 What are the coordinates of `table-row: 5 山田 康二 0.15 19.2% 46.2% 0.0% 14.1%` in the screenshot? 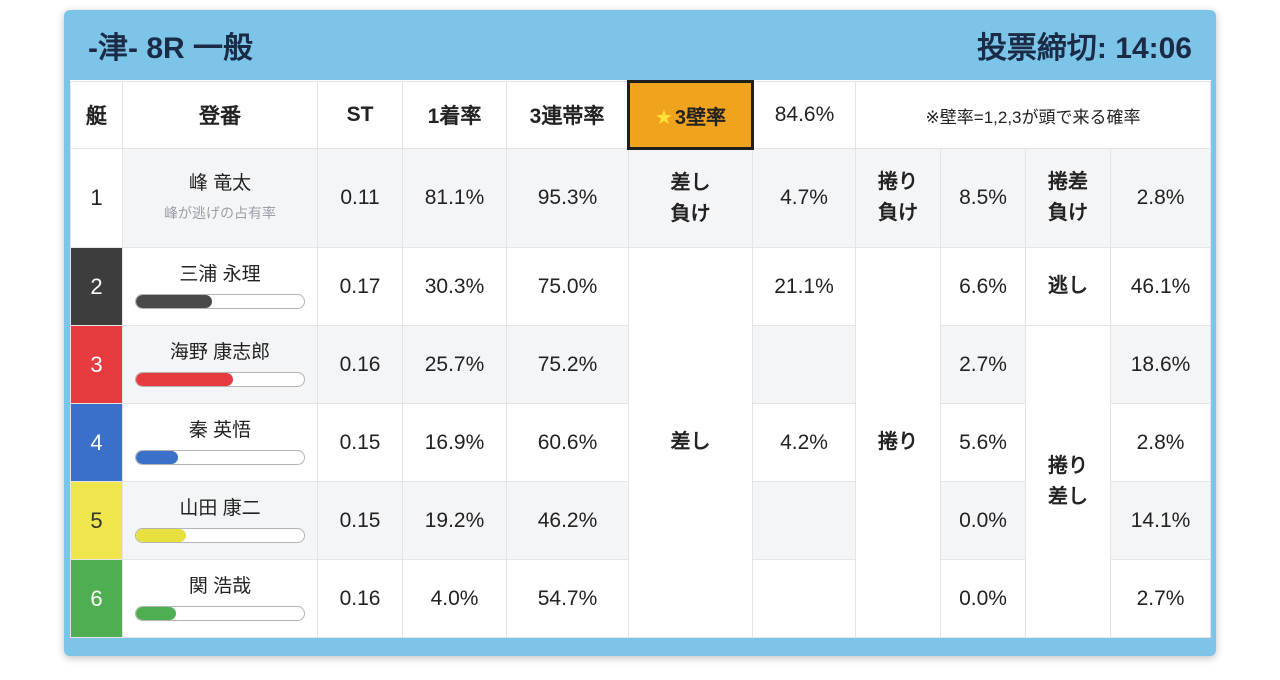 It's located at (641, 520).